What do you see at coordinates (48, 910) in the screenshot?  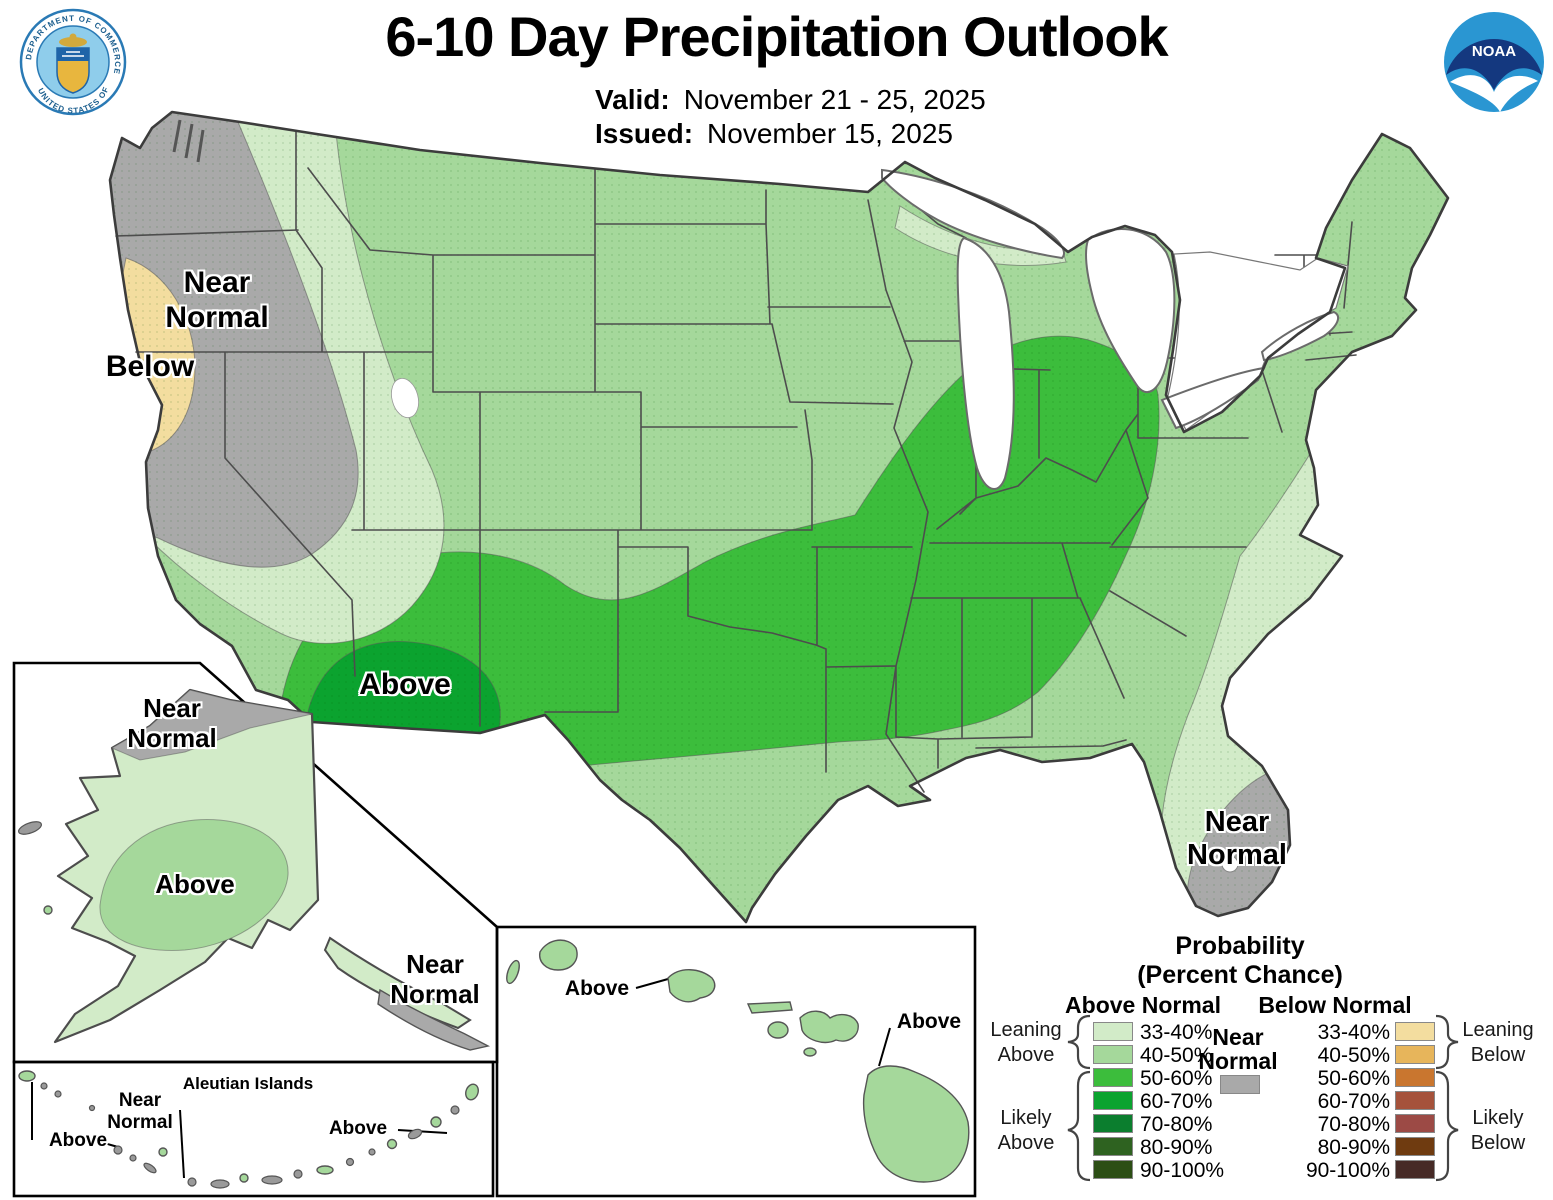 I see `nunivak-island` at bounding box center [48, 910].